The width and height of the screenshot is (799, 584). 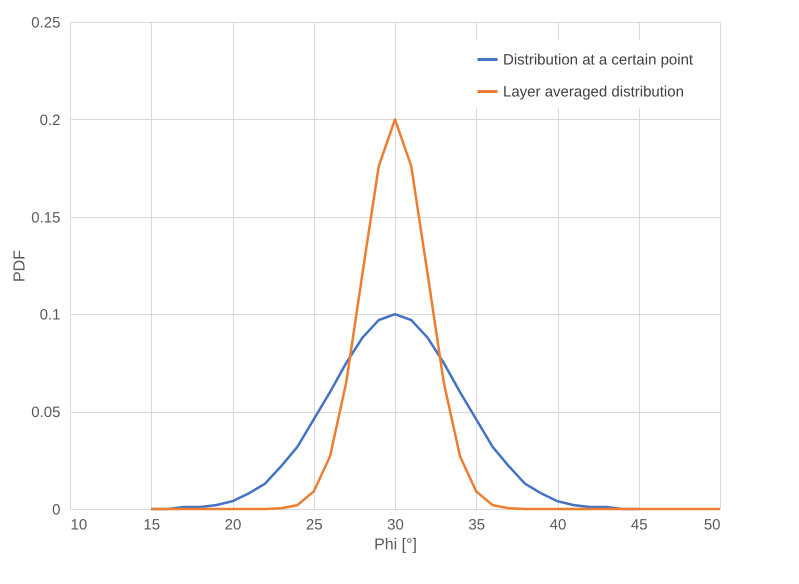 I want to click on y-tick-label: 0.15, so click(x=45, y=217).